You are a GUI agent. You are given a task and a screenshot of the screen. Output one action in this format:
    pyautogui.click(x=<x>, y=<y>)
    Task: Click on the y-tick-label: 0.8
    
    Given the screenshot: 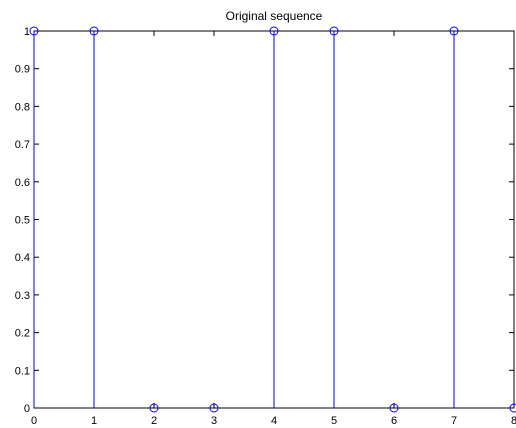 What is the action you would take?
    pyautogui.click(x=22, y=107)
    